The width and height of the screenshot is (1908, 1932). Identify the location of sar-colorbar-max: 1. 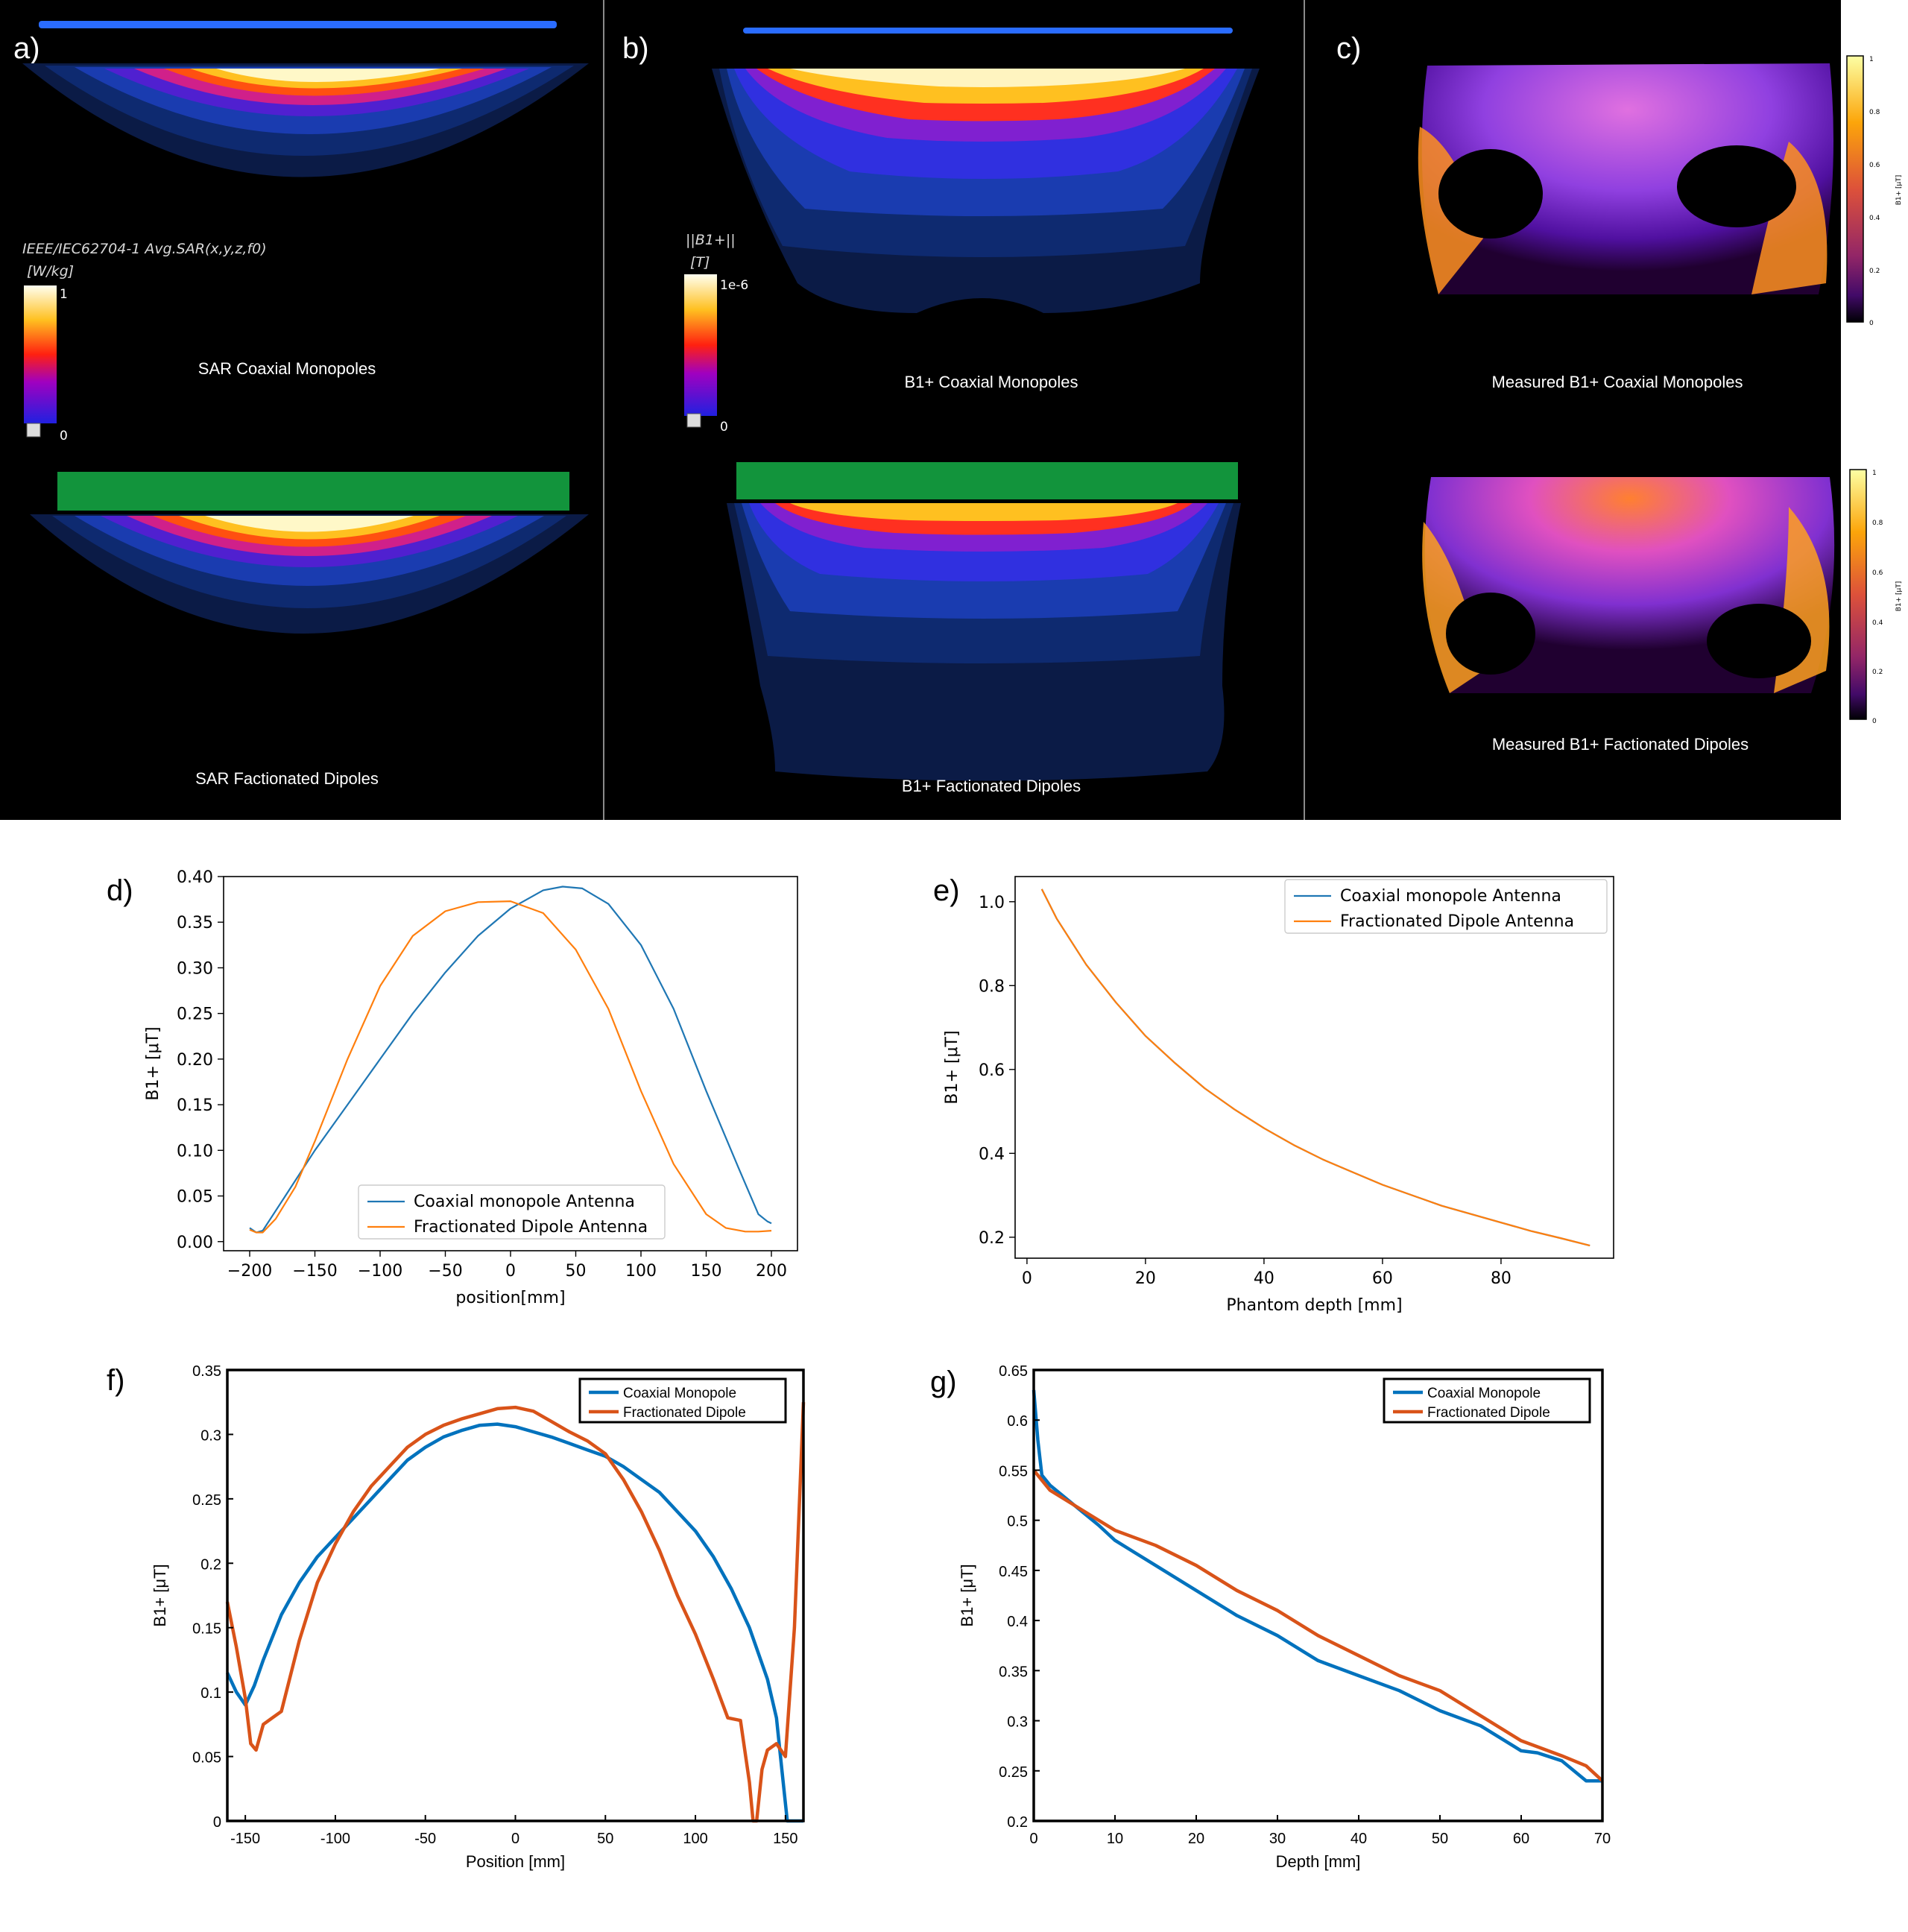
(64, 294).